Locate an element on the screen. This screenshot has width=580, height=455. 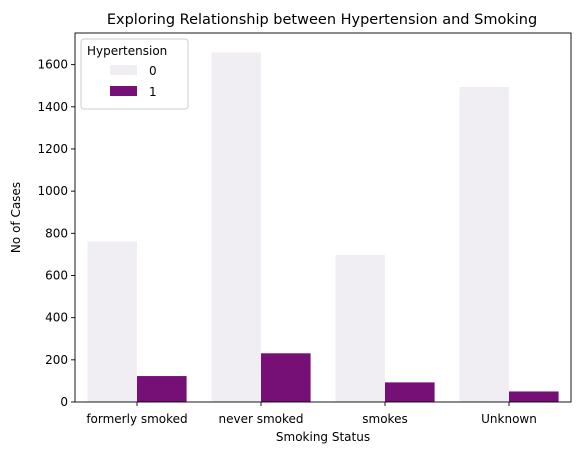
x-tick-label: smokes is located at coordinates (384, 419).